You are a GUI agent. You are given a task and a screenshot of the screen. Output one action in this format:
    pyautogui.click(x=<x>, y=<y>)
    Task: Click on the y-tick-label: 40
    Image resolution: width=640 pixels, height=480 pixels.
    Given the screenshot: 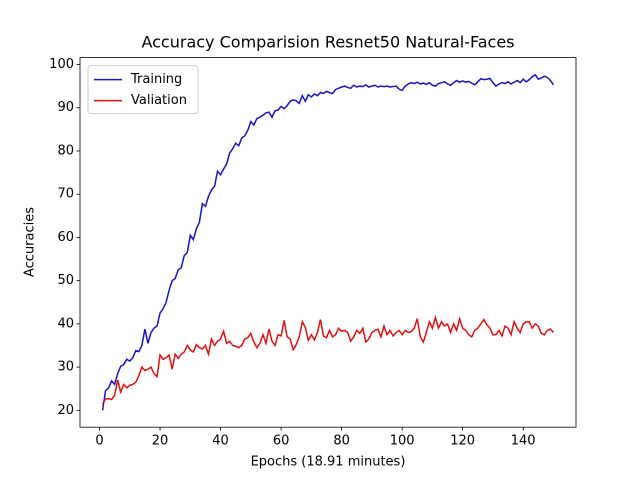 What is the action you would take?
    pyautogui.click(x=65, y=323)
    